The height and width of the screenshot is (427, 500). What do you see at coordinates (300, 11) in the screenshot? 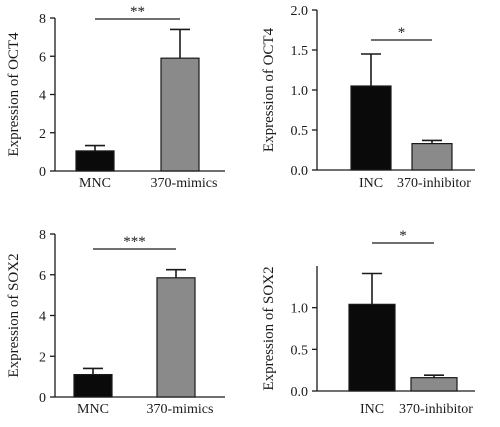
I see `y-tick-label: 2.0` at bounding box center [300, 11].